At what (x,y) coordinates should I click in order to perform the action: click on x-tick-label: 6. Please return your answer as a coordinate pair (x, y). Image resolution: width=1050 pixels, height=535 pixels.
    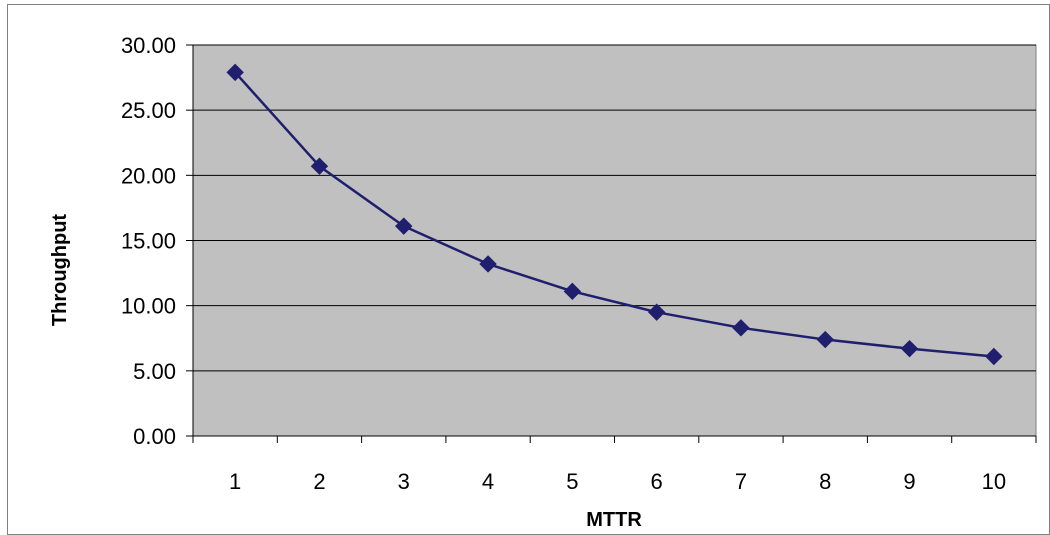
    Looking at the image, I should click on (657, 481).